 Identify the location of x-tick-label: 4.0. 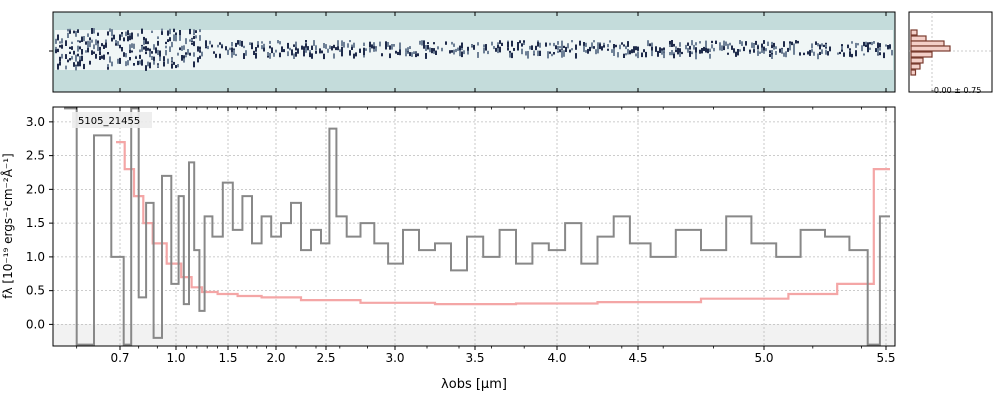
(556, 358).